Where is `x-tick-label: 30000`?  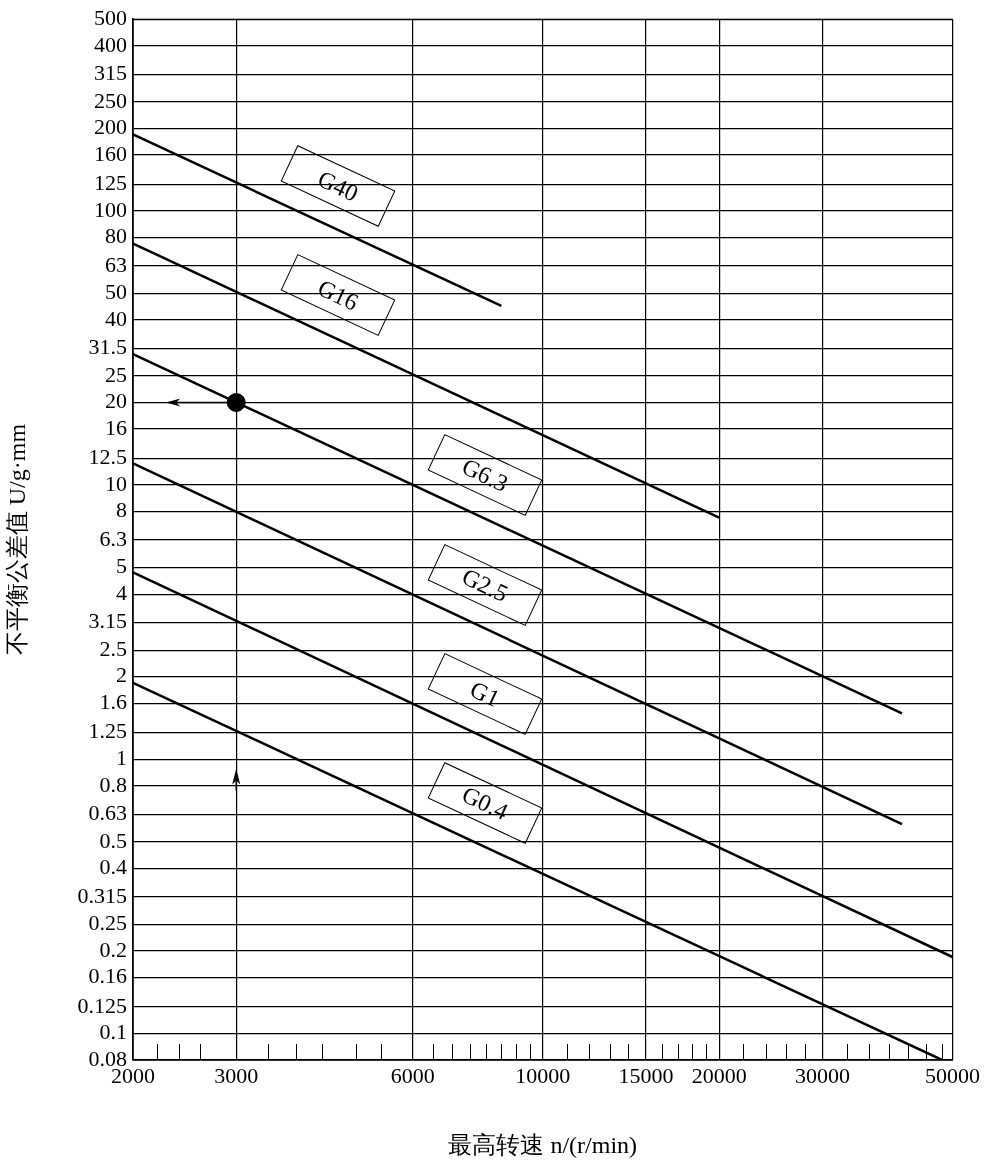
x-tick-label: 30000 is located at coordinates (822, 1075).